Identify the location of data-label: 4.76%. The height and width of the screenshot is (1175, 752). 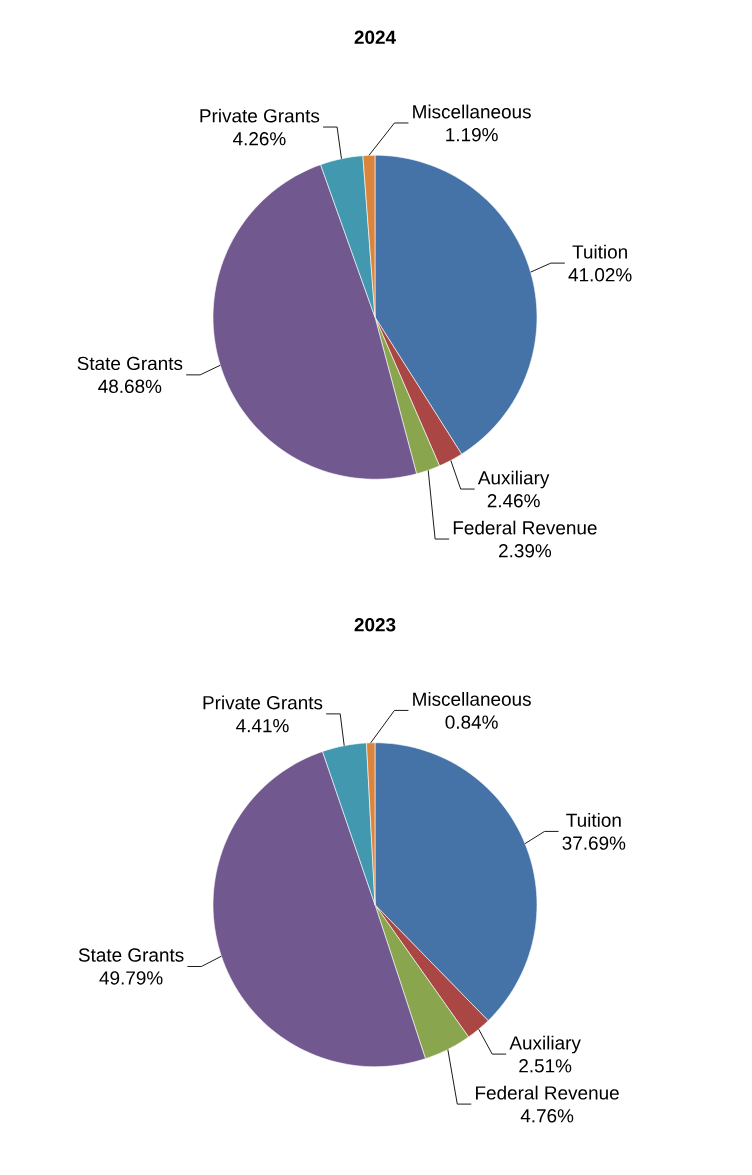
(547, 1116).